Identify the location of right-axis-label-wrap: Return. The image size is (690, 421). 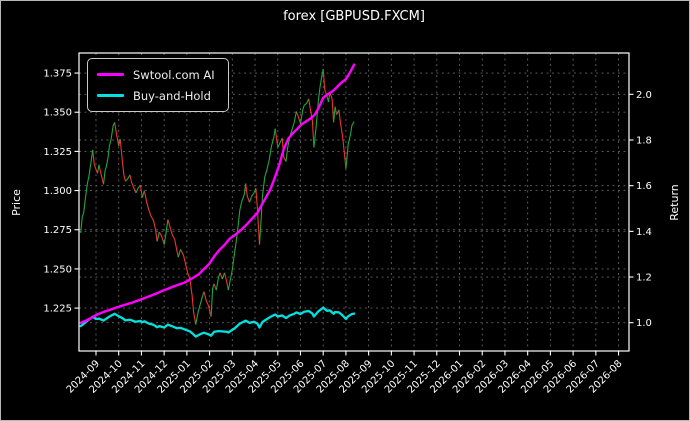
(674, 202).